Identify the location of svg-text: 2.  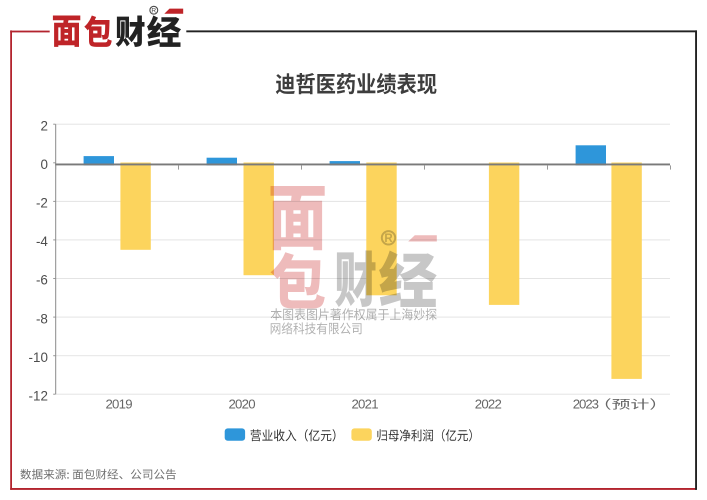
(43, 125).